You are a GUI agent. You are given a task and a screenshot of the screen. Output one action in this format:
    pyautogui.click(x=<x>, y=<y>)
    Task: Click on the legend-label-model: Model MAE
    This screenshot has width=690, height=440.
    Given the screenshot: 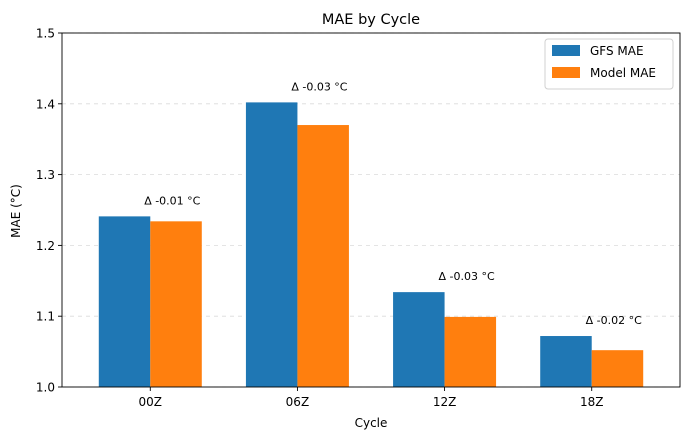 What is the action you would take?
    pyautogui.click(x=623, y=73)
    